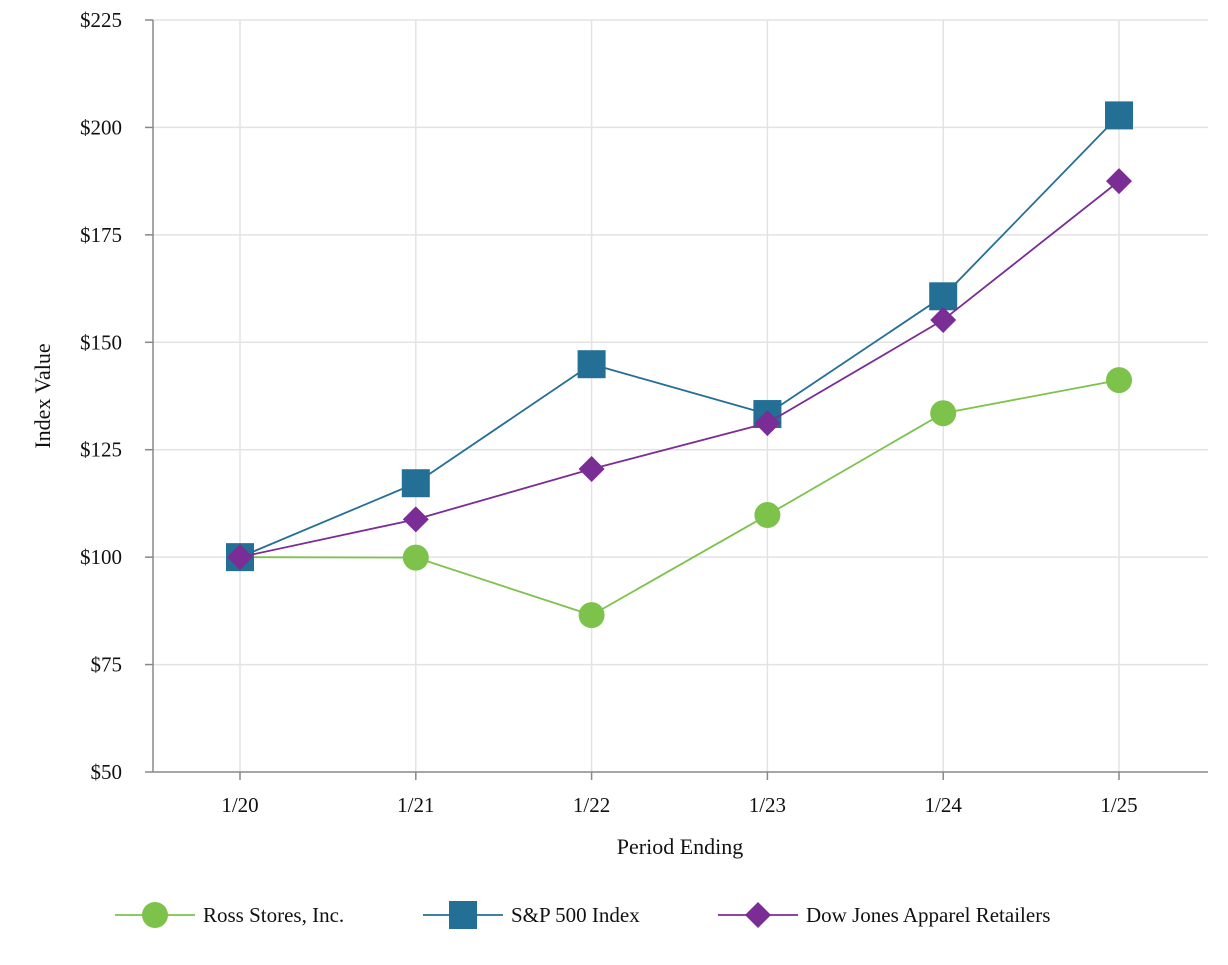 The width and height of the screenshot is (1228, 965). What do you see at coordinates (101, 235) in the screenshot?
I see `y-tick-label: $175` at bounding box center [101, 235].